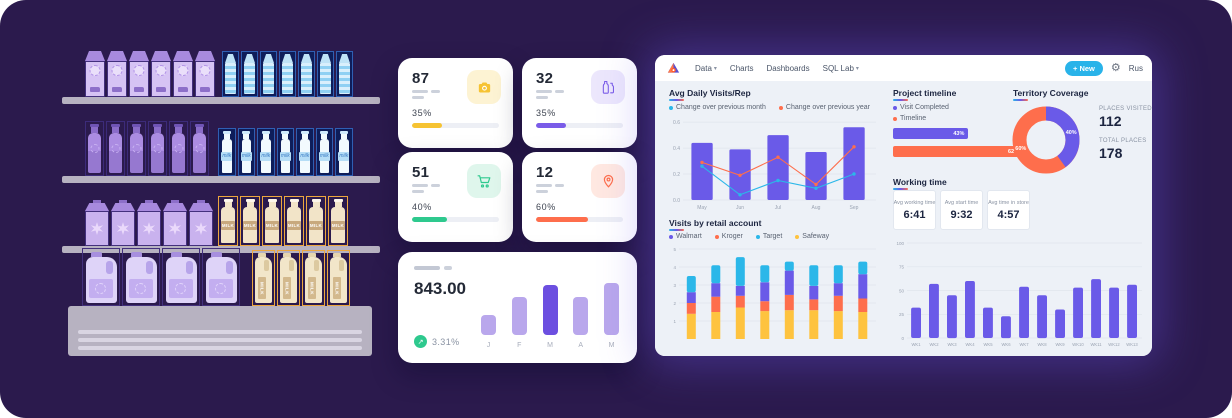  Describe the element at coordinates (183, 74) in the screenshot. I see `shelf-item-purple-carton` at that location.